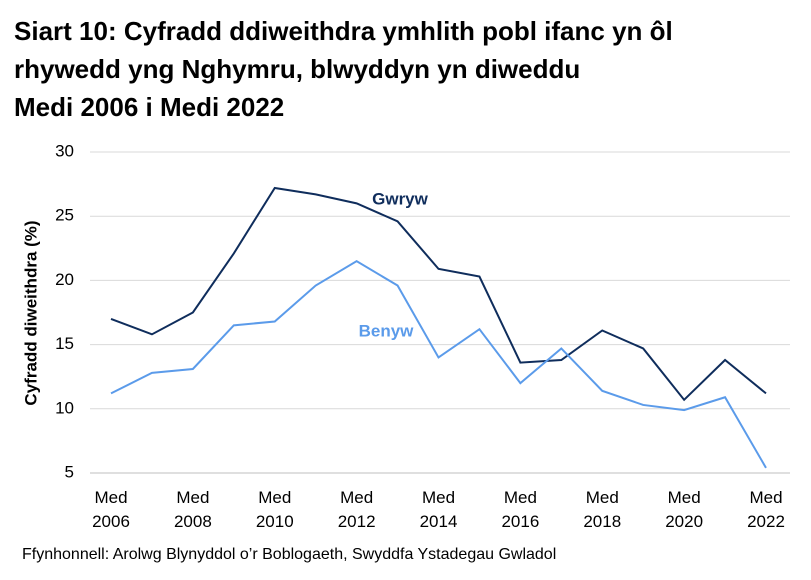 The height and width of the screenshot is (580, 811). I want to click on x-tick-label: Med 2020, so click(684, 509).